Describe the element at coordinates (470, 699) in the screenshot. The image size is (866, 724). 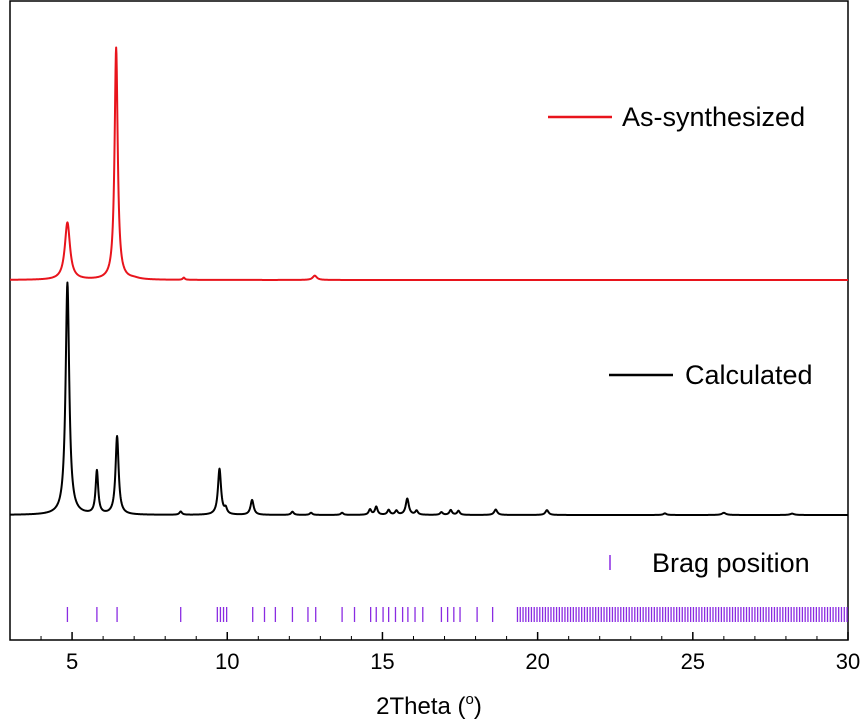
I see `x-axis-title-superscript: o` at that location.